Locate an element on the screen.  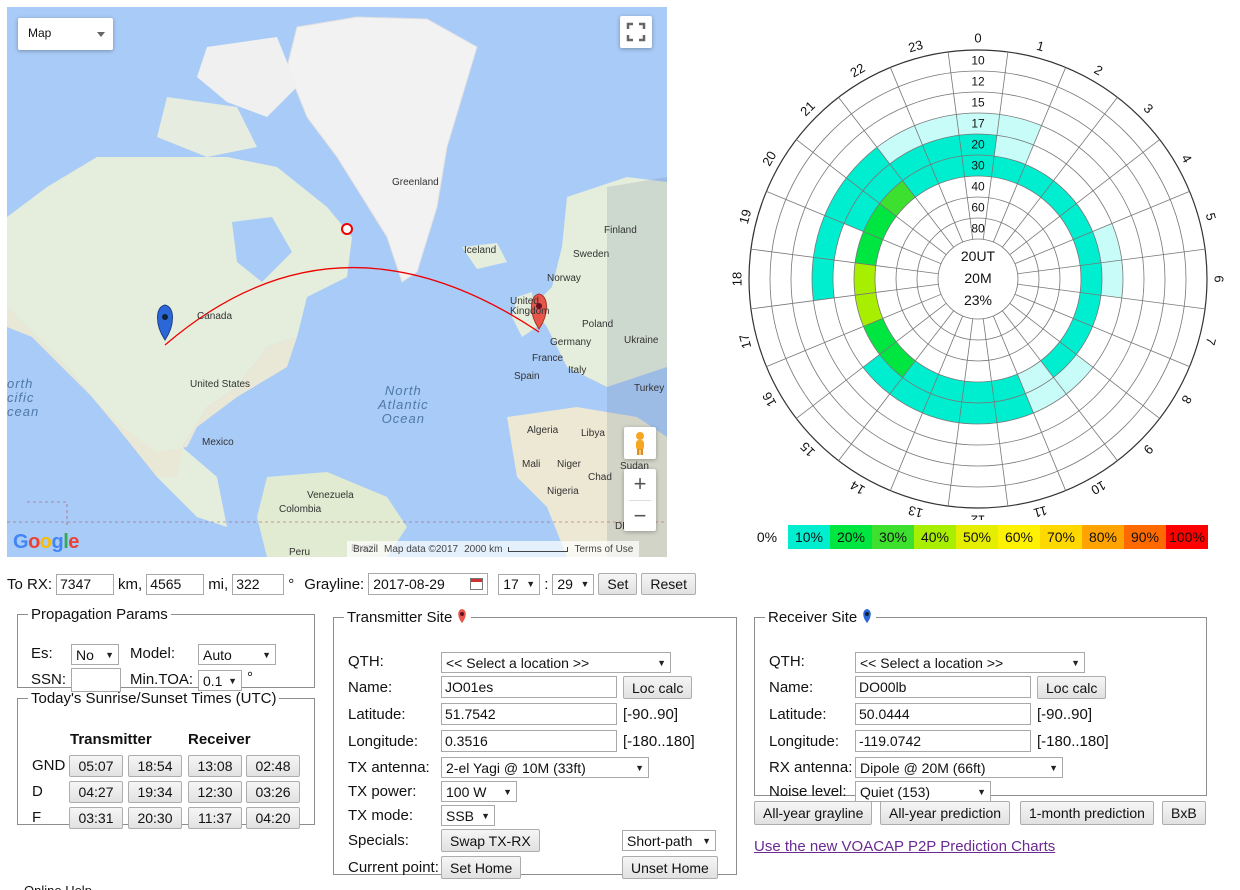
tx-loc-calc-button: Loc calc is located at coordinates (658, 687).